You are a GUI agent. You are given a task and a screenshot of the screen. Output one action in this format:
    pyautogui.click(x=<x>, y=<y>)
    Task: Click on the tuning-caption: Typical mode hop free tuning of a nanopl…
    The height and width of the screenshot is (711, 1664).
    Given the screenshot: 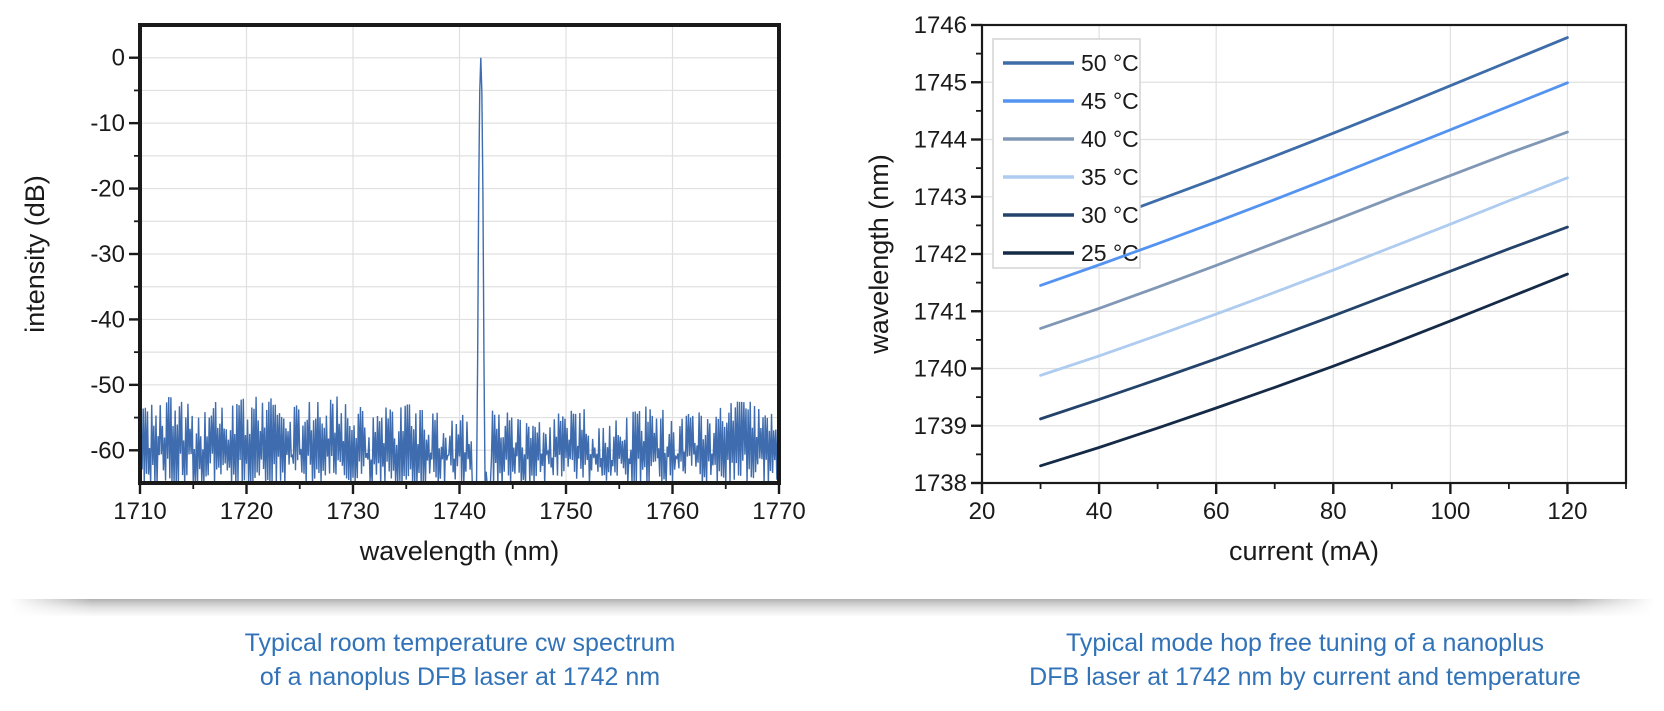 What is the action you would take?
    pyautogui.click(x=1305, y=660)
    